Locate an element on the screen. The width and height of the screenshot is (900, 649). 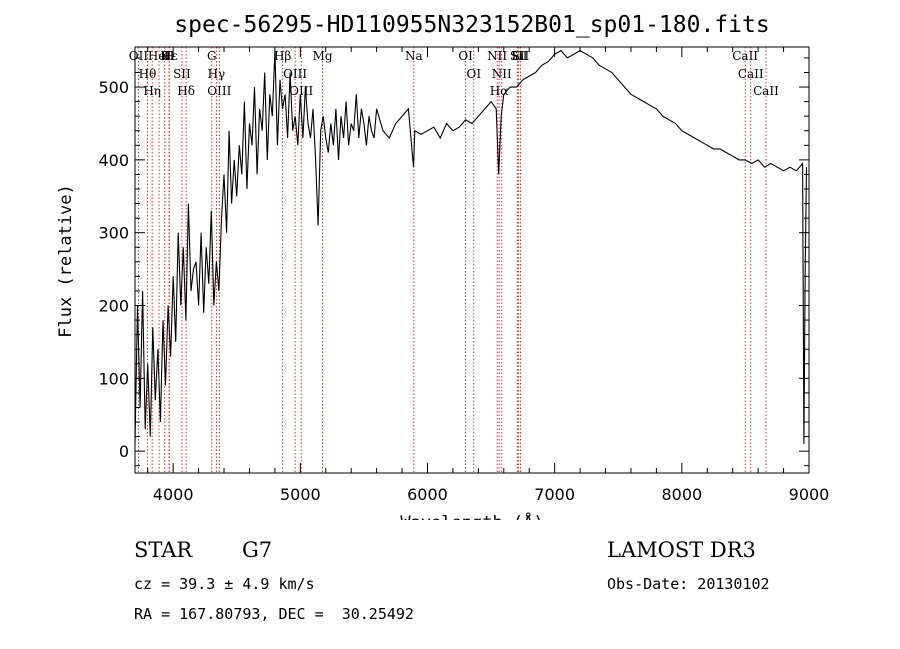
survey-name: LAMOST DR3 is located at coordinates (681, 550).